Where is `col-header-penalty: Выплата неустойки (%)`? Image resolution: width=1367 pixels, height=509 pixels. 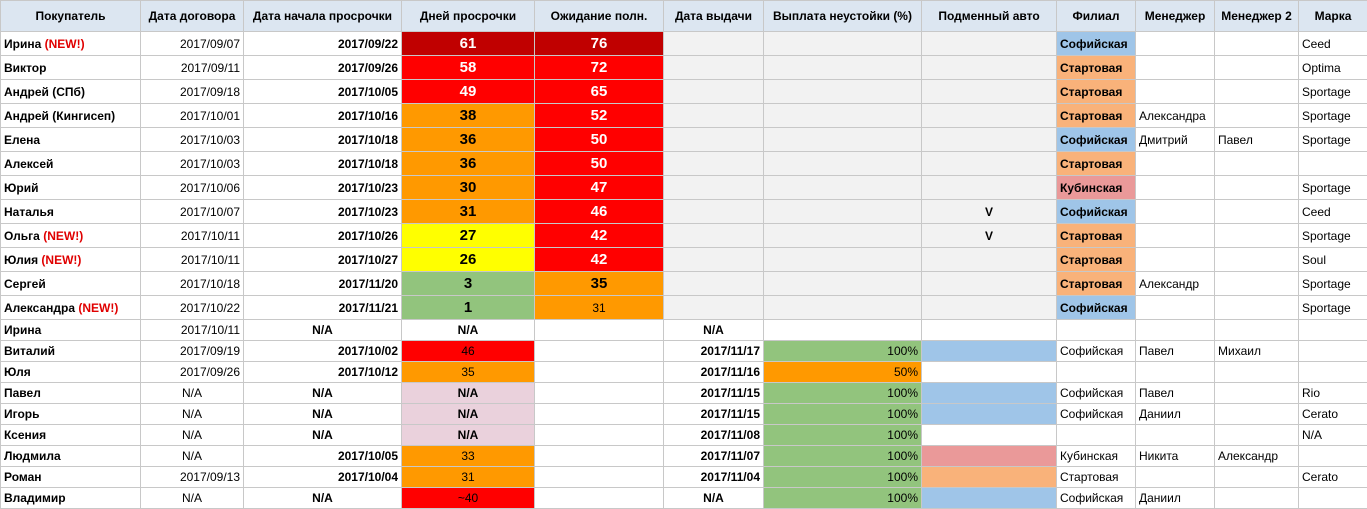
col-header-penalty: Выплата неустойки (%) is located at coordinates (843, 16).